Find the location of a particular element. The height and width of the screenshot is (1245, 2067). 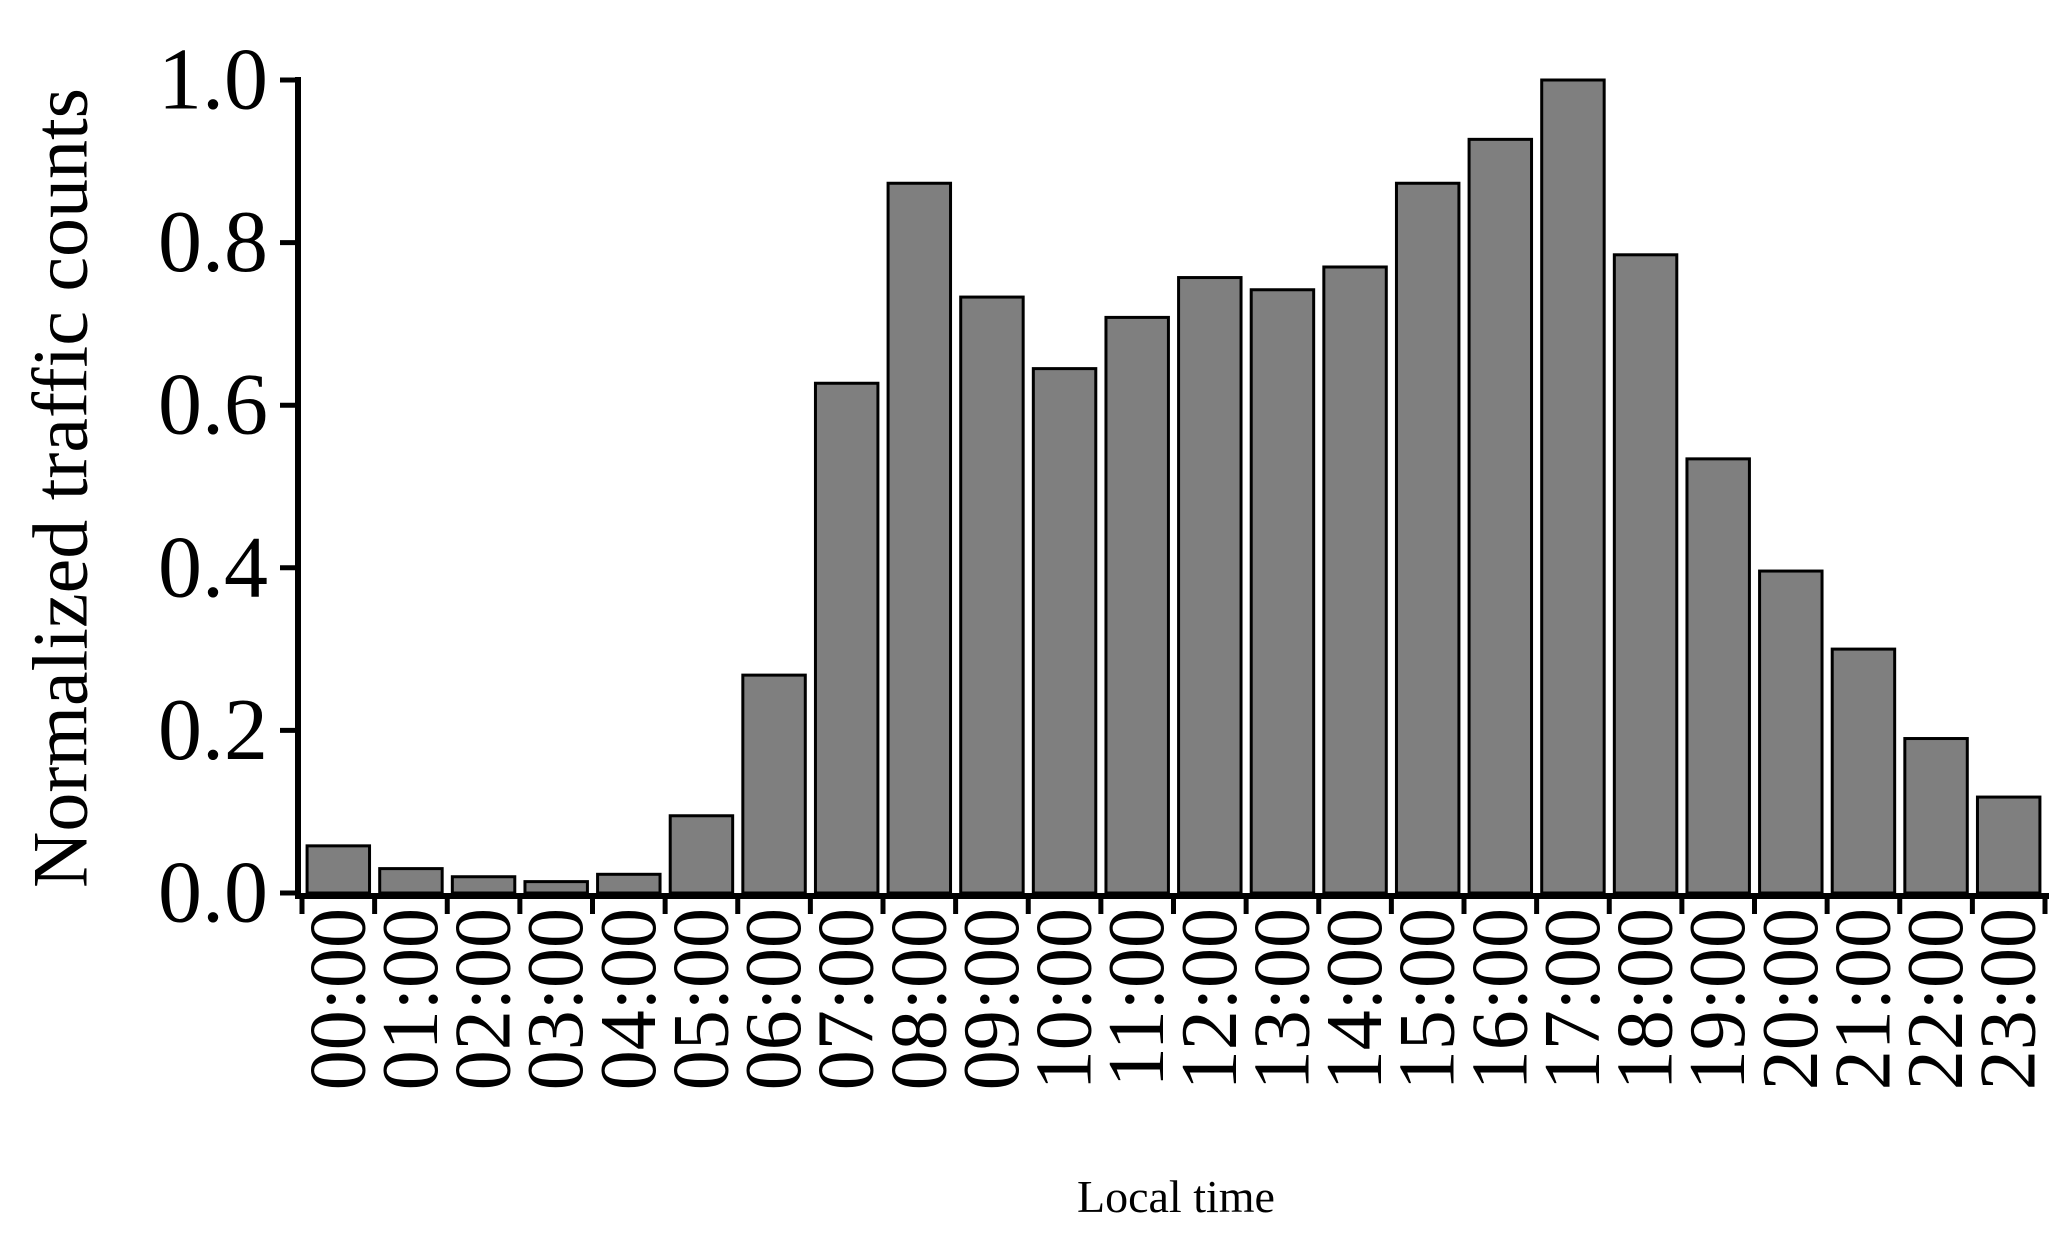

x-tick-label: 22:00 is located at coordinates (1936, 999).